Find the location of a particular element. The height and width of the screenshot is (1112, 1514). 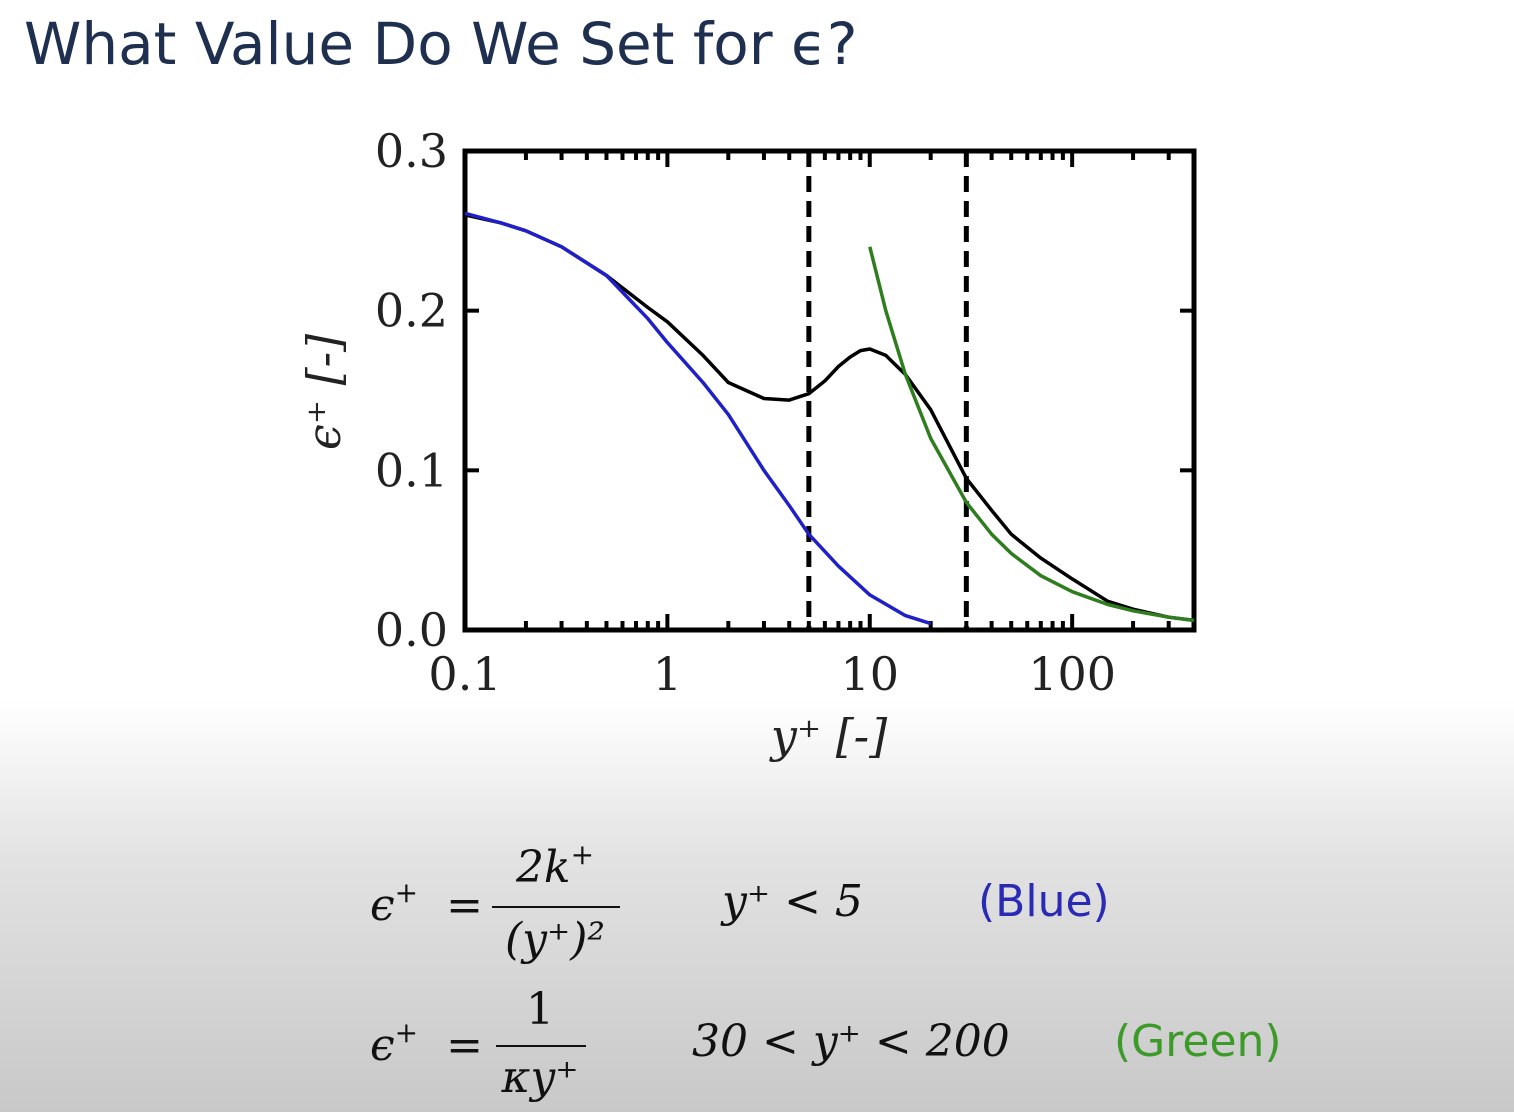

slide-title: What Value Do We Set for ϵ? is located at coordinates (441, 44).